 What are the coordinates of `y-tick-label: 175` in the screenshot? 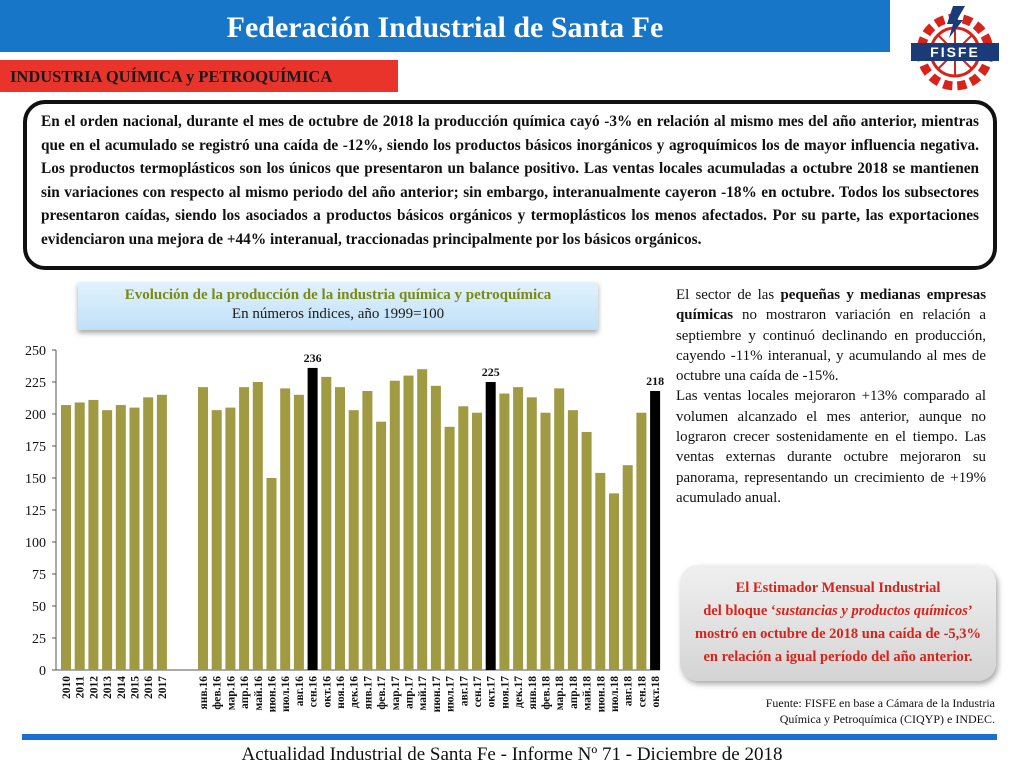 It's located at (35, 447).